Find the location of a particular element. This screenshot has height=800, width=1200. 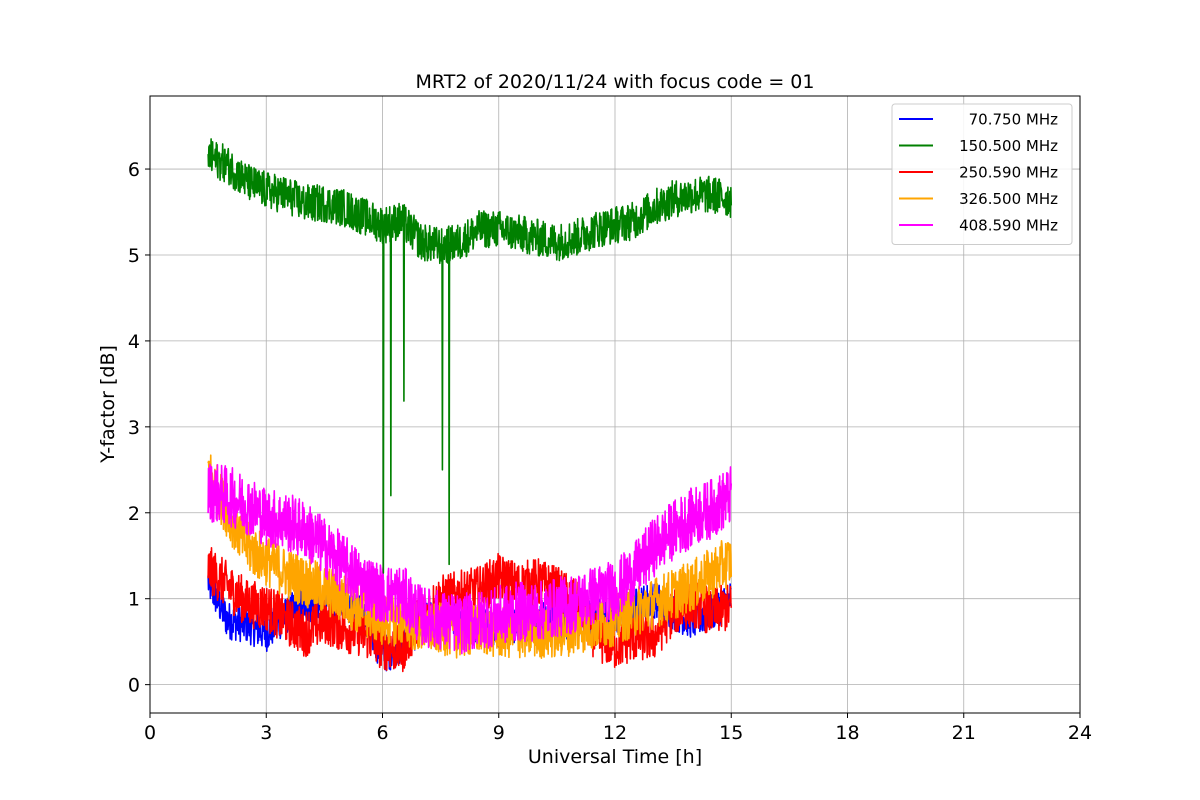

x-tick-label: 18 is located at coordinates (847, 733).